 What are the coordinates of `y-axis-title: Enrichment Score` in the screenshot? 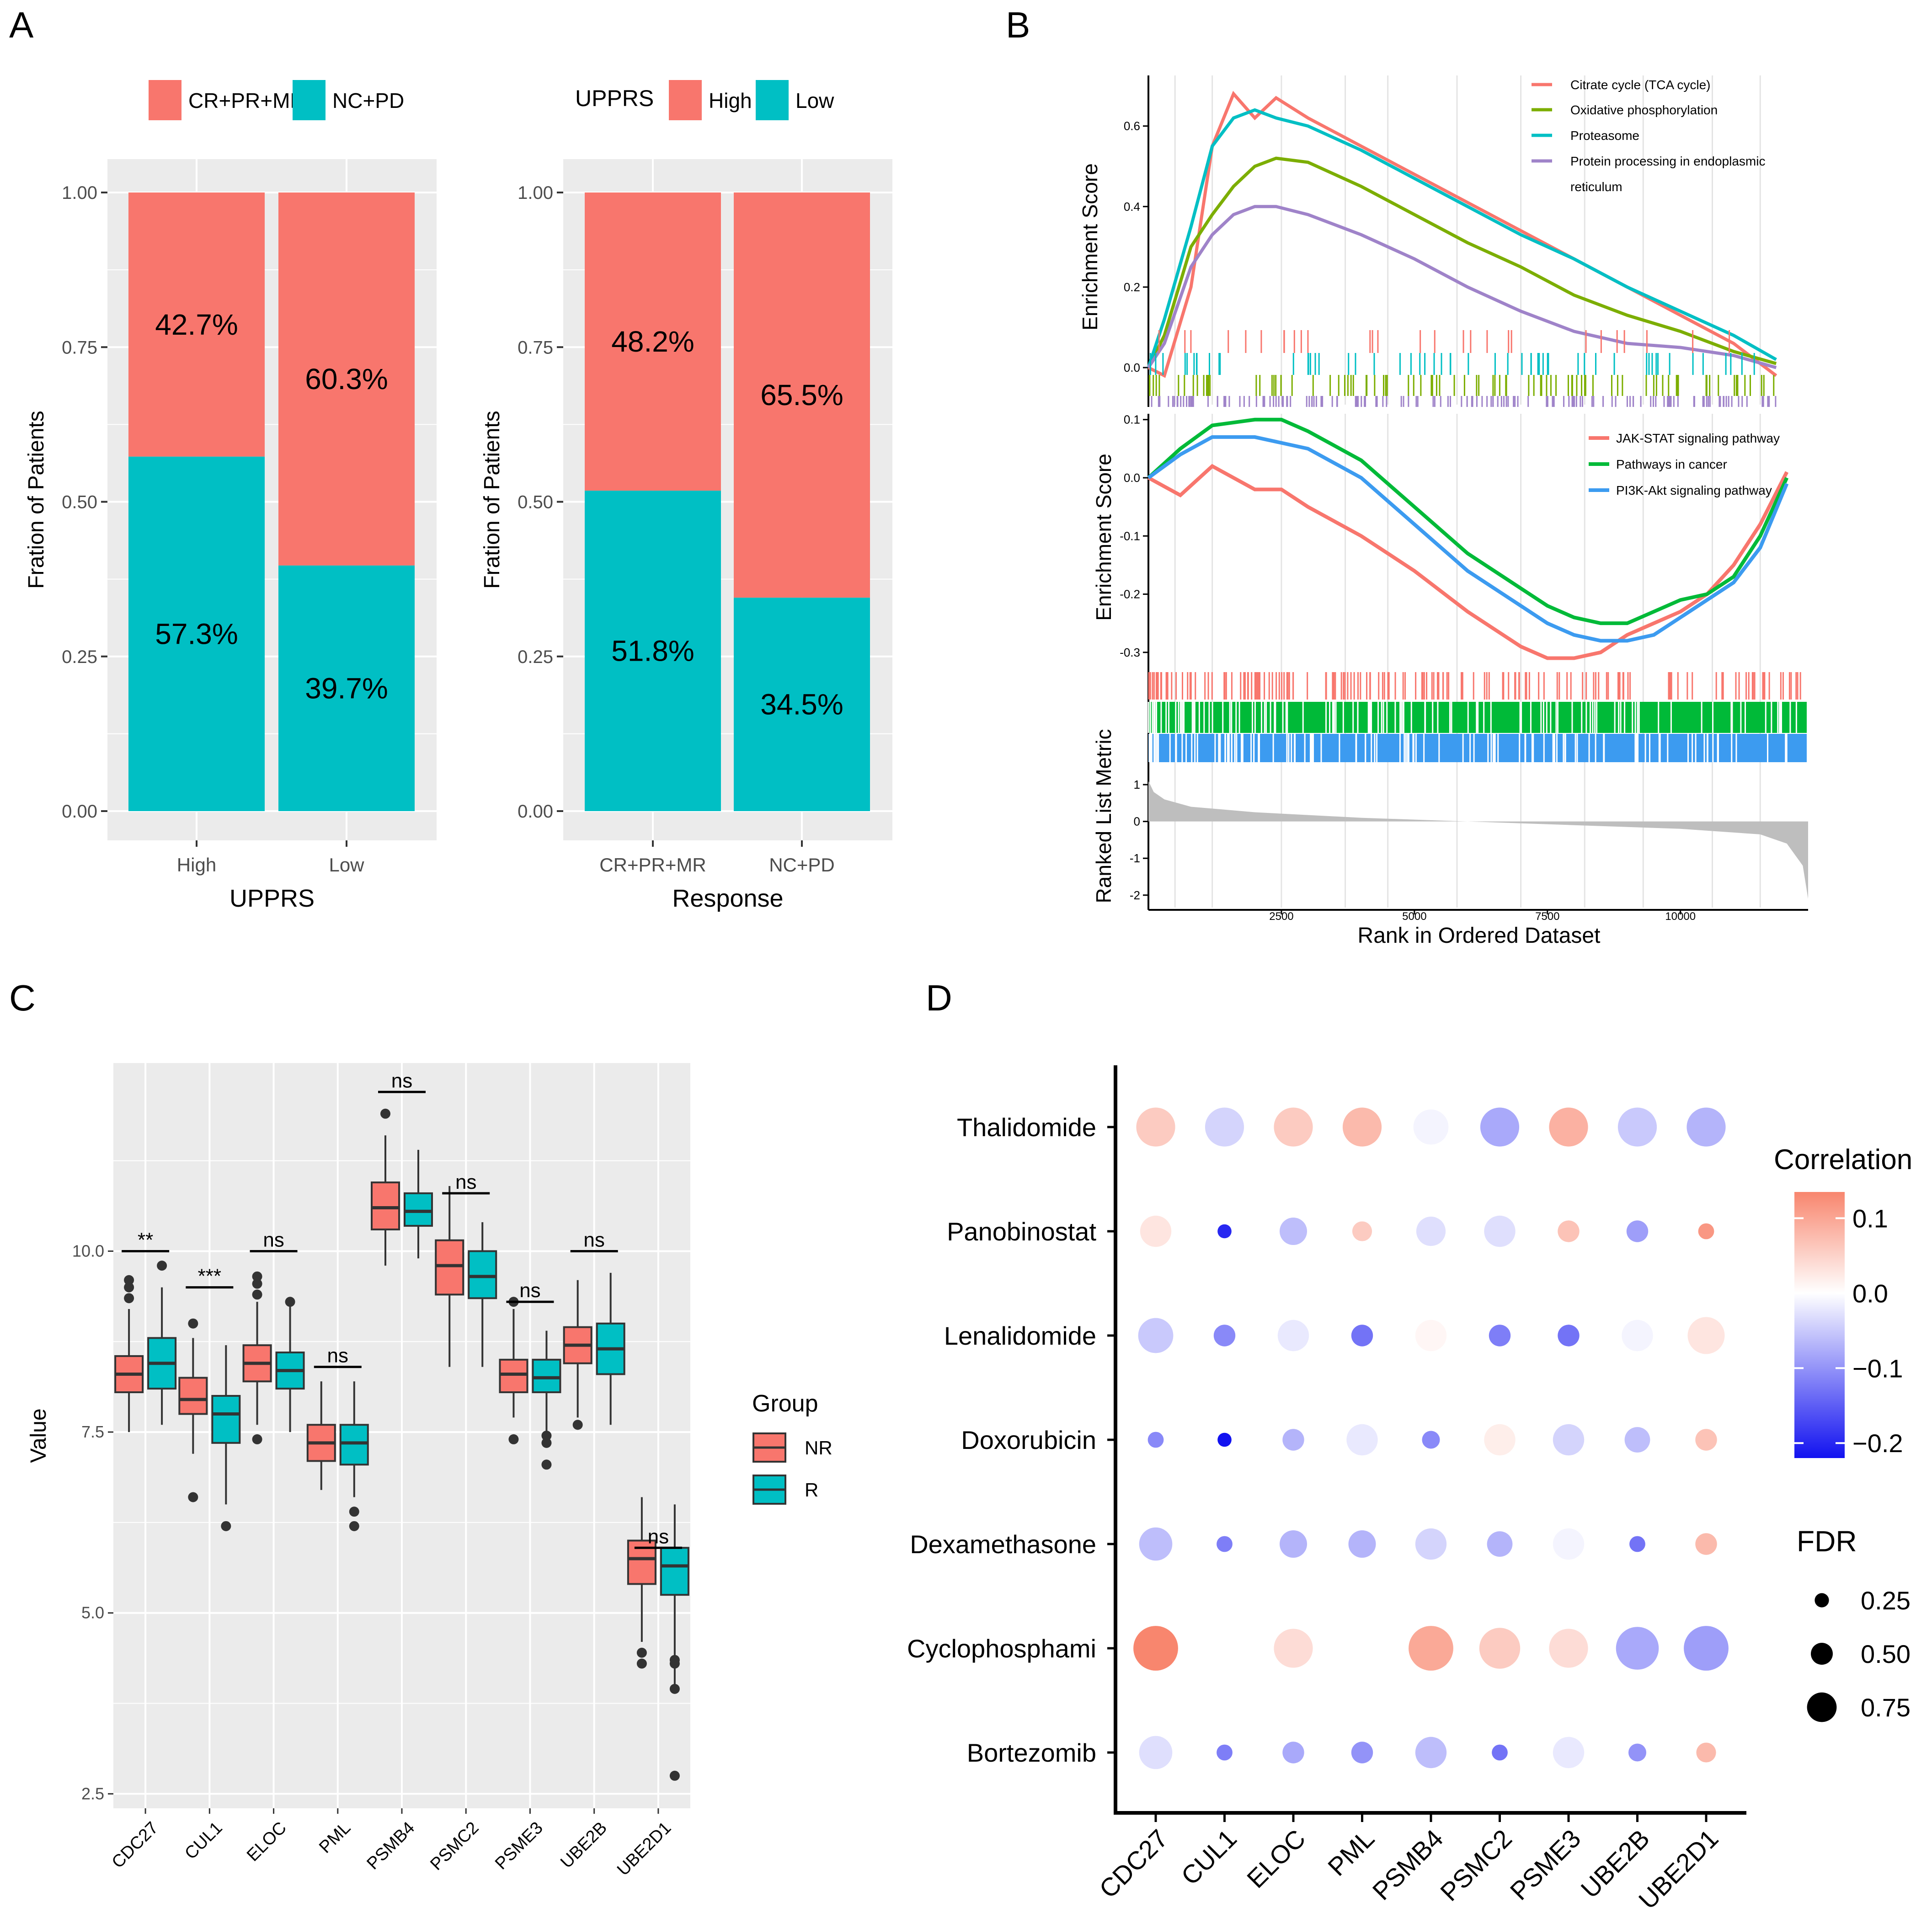 It's located at (1103, 537).